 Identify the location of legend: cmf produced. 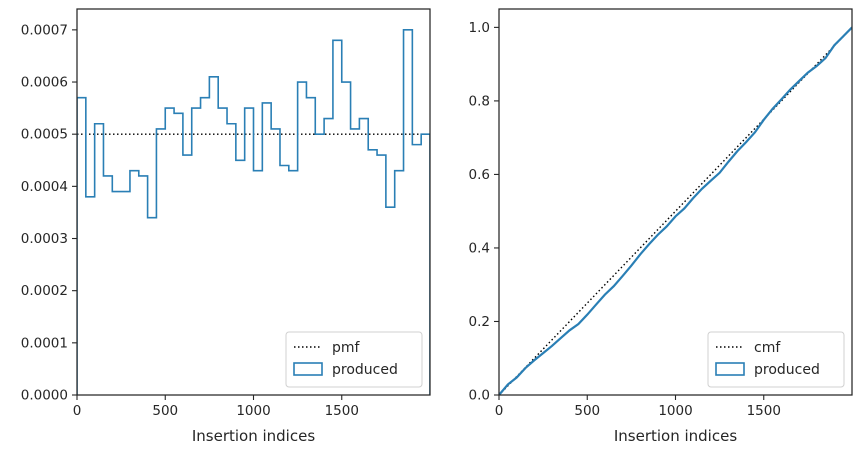
(776, 359).